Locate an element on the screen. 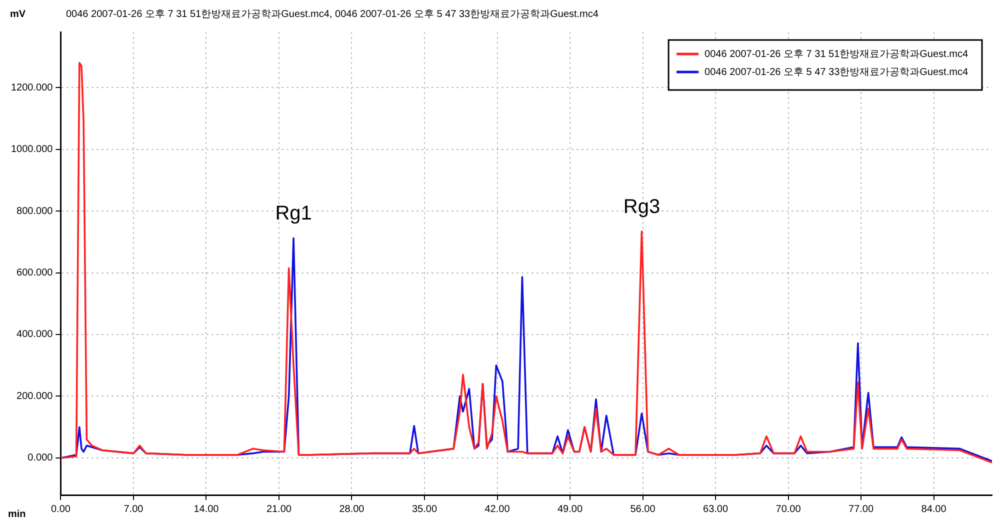 The width and height of the screenshot is (996, 520). y-tick-label: 200.000 is located at coordinates (35, 396).